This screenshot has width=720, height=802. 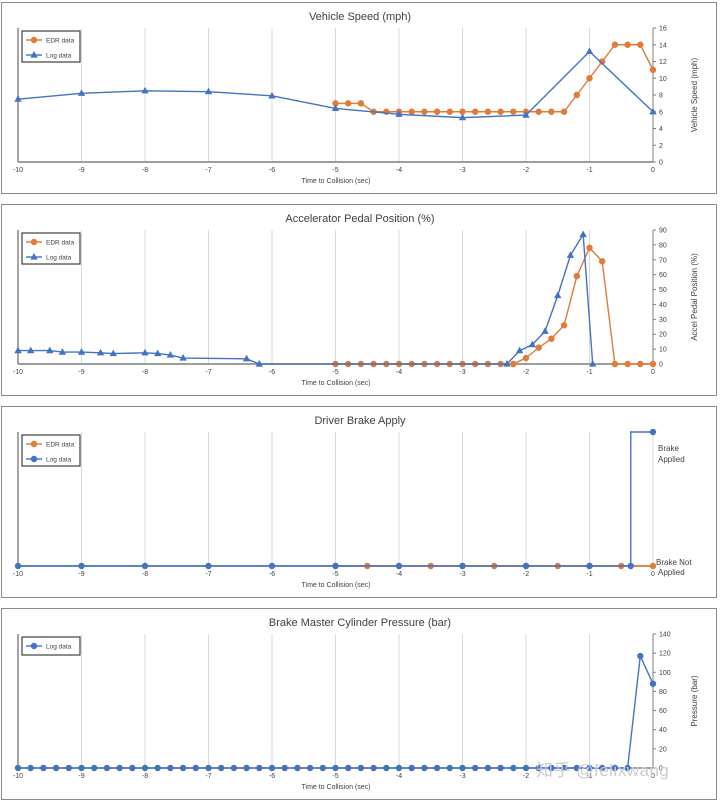 I want to click on y-axis-title: Vehicle Speed (mph), so click(x=694, y=95).